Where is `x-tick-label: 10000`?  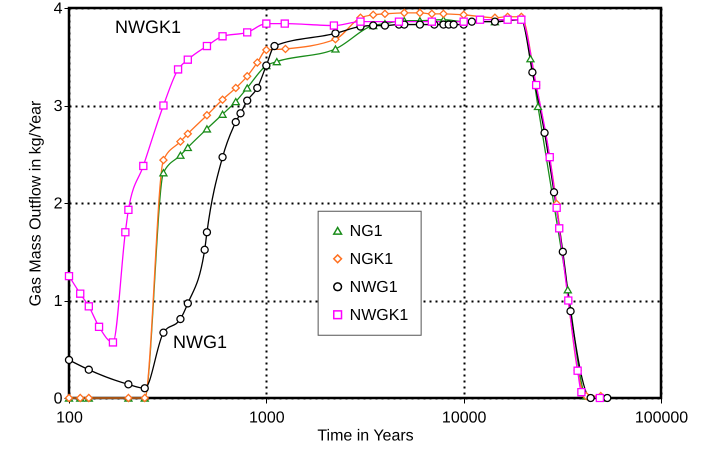 x-tick-label: 10000 is located at coordinates (464, 418).